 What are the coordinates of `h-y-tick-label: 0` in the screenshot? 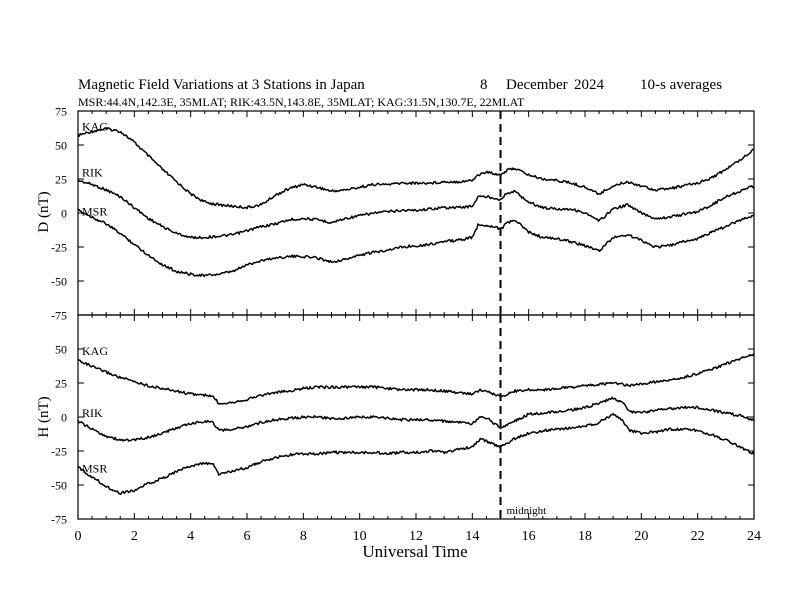 It's located at (64, 418).